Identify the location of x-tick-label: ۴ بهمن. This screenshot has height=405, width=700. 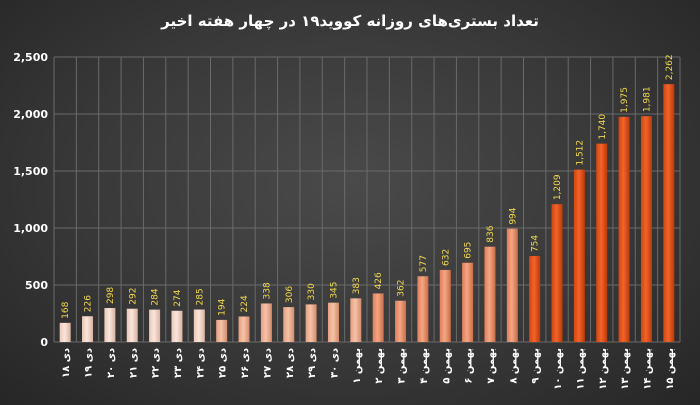
(424, 366).